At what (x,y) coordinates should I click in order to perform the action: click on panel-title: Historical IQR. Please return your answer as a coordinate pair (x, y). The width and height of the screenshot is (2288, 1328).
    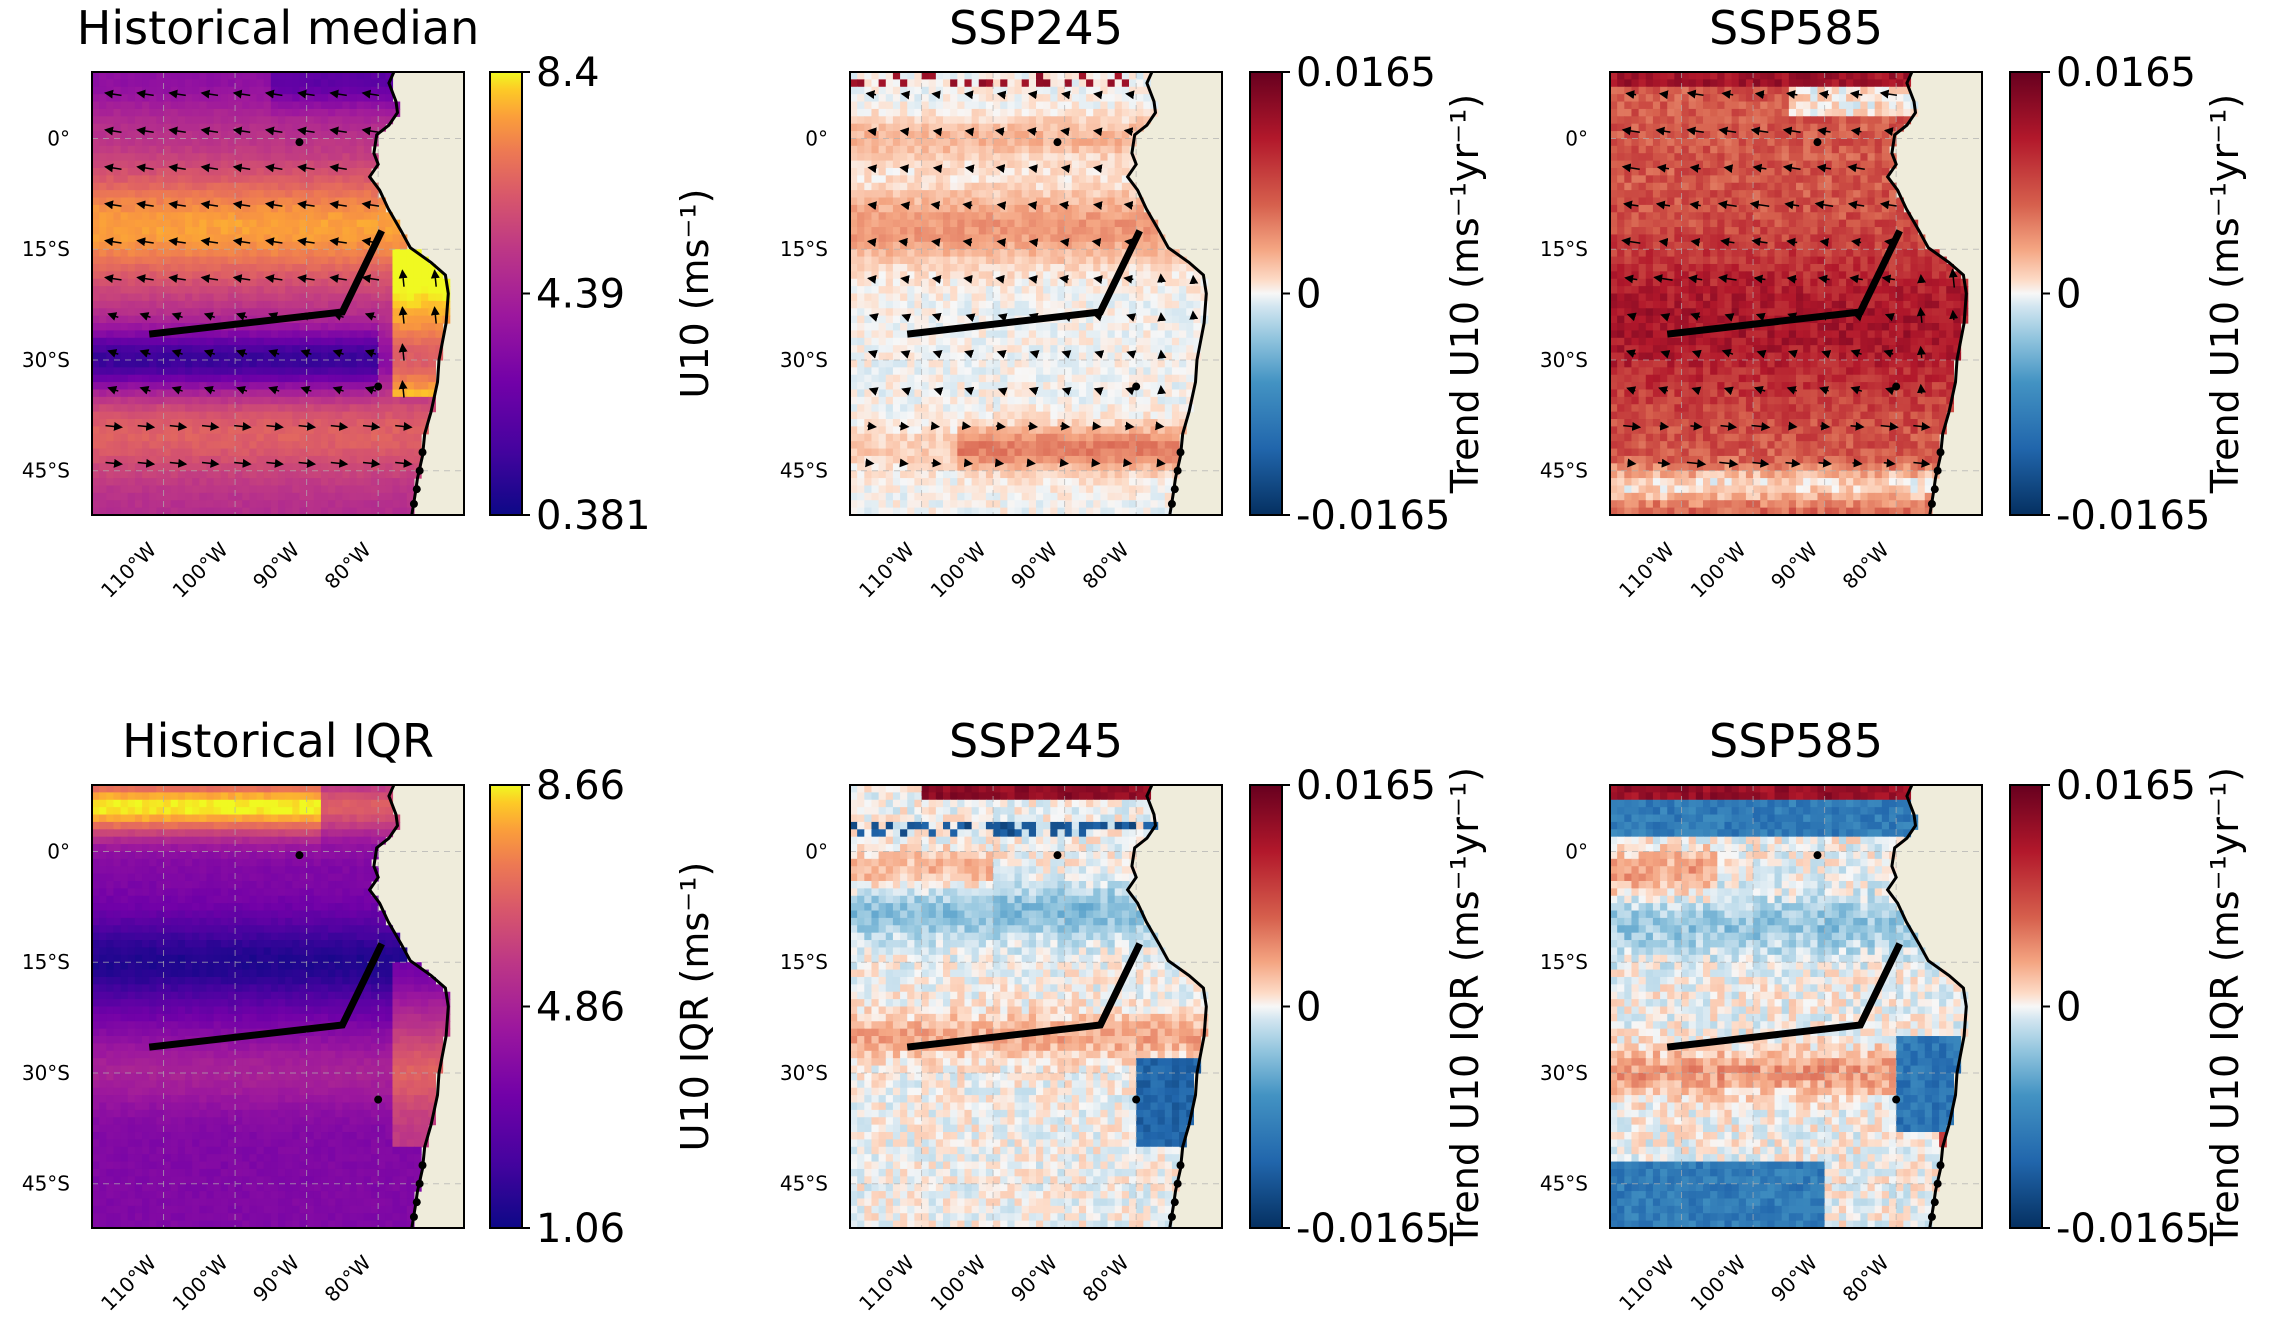
    Looking at the image, I should click on (278, 741).